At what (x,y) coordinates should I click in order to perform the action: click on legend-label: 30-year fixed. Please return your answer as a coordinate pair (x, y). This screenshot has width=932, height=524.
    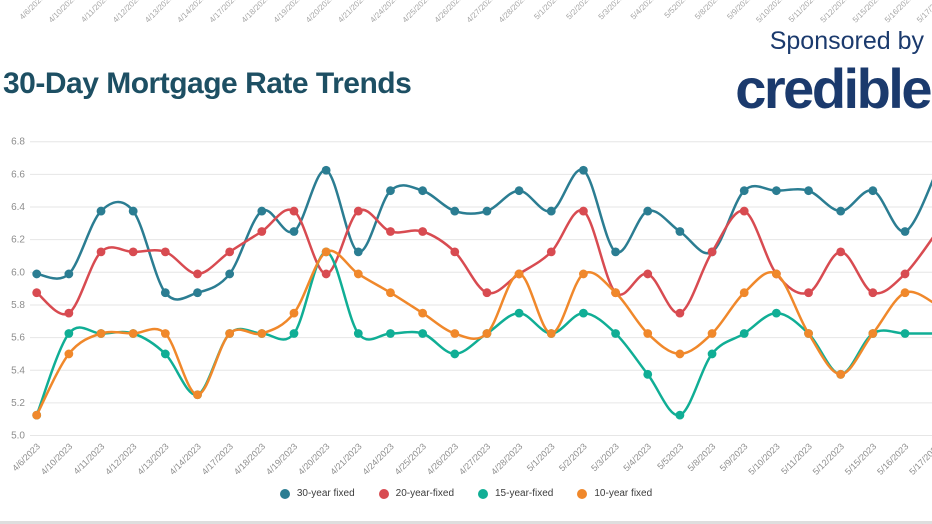
    Looking at the image, I should click on (325, 493).